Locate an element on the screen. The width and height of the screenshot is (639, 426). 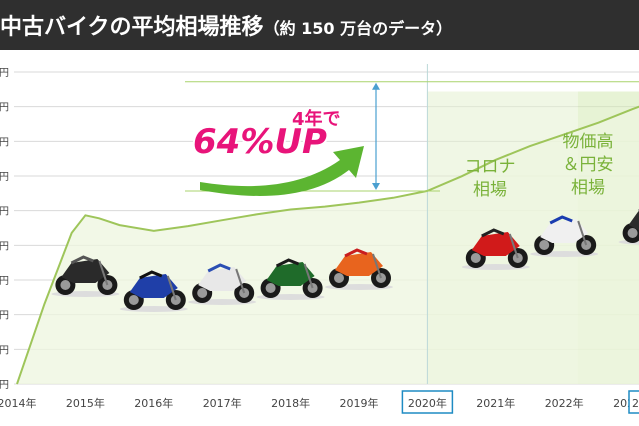
increase-label-top: 4年で is located at coordinates (316, 119).